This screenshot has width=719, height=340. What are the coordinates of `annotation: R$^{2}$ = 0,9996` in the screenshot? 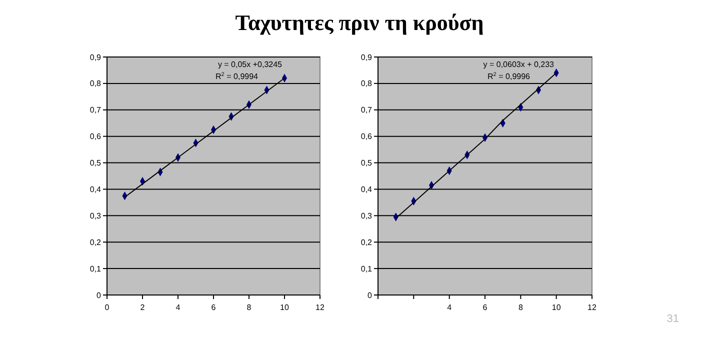 It's located at (509, 76).